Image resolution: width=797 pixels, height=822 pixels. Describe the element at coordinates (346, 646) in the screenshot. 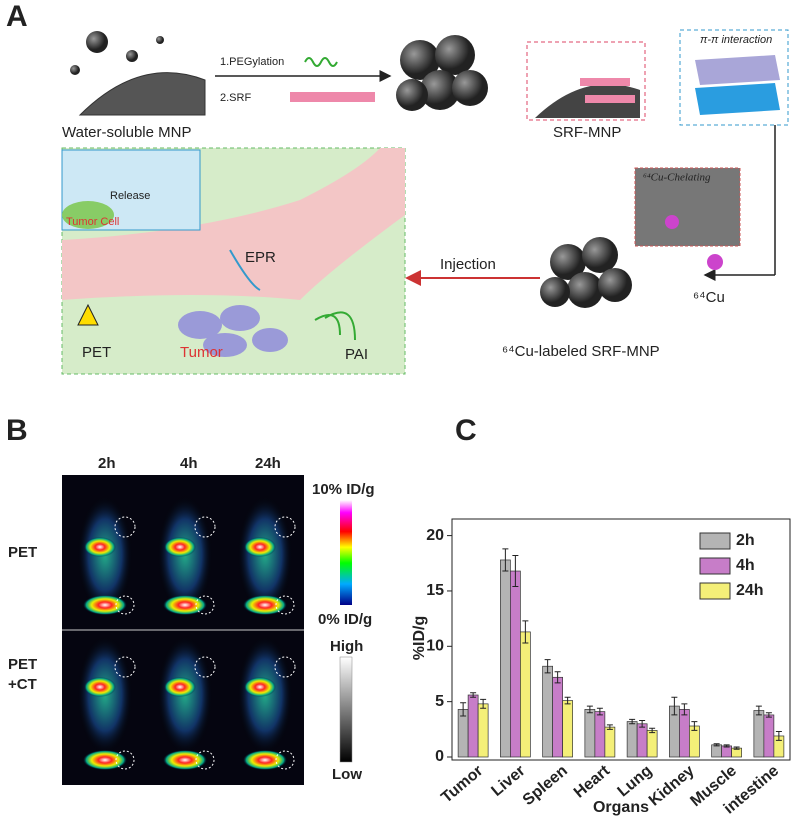

I see `colorbar-label: High` at that location.